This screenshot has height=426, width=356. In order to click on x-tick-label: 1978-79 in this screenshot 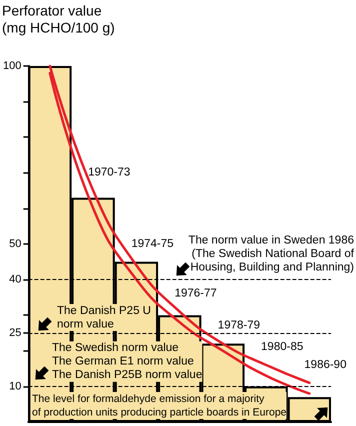, I will do `click(239, 326)`.